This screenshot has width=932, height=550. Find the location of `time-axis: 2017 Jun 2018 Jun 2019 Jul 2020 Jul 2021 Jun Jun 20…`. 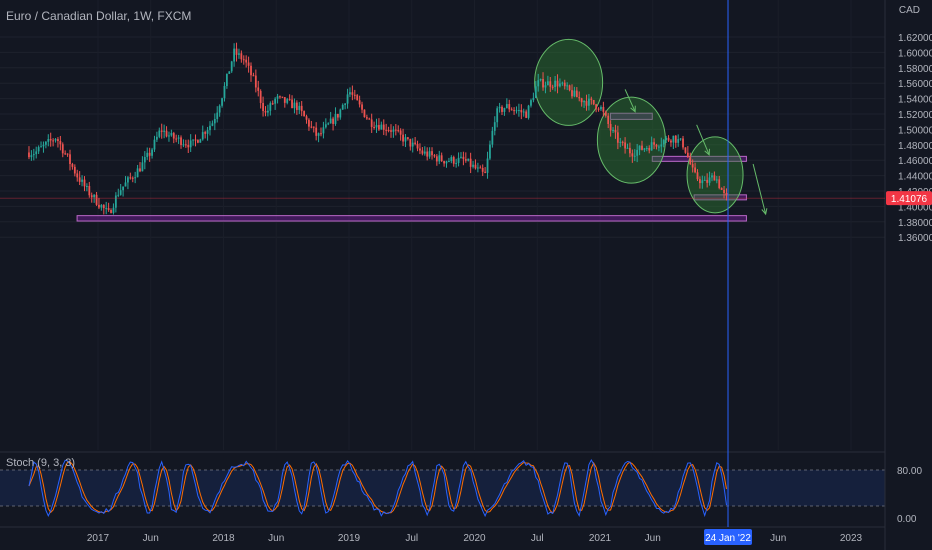

time-axis: 2017 Jun 2018 Jun 2019 Jul 2020 Jul 2021 Jun Jun 20… is located at coordinates (442, 535).